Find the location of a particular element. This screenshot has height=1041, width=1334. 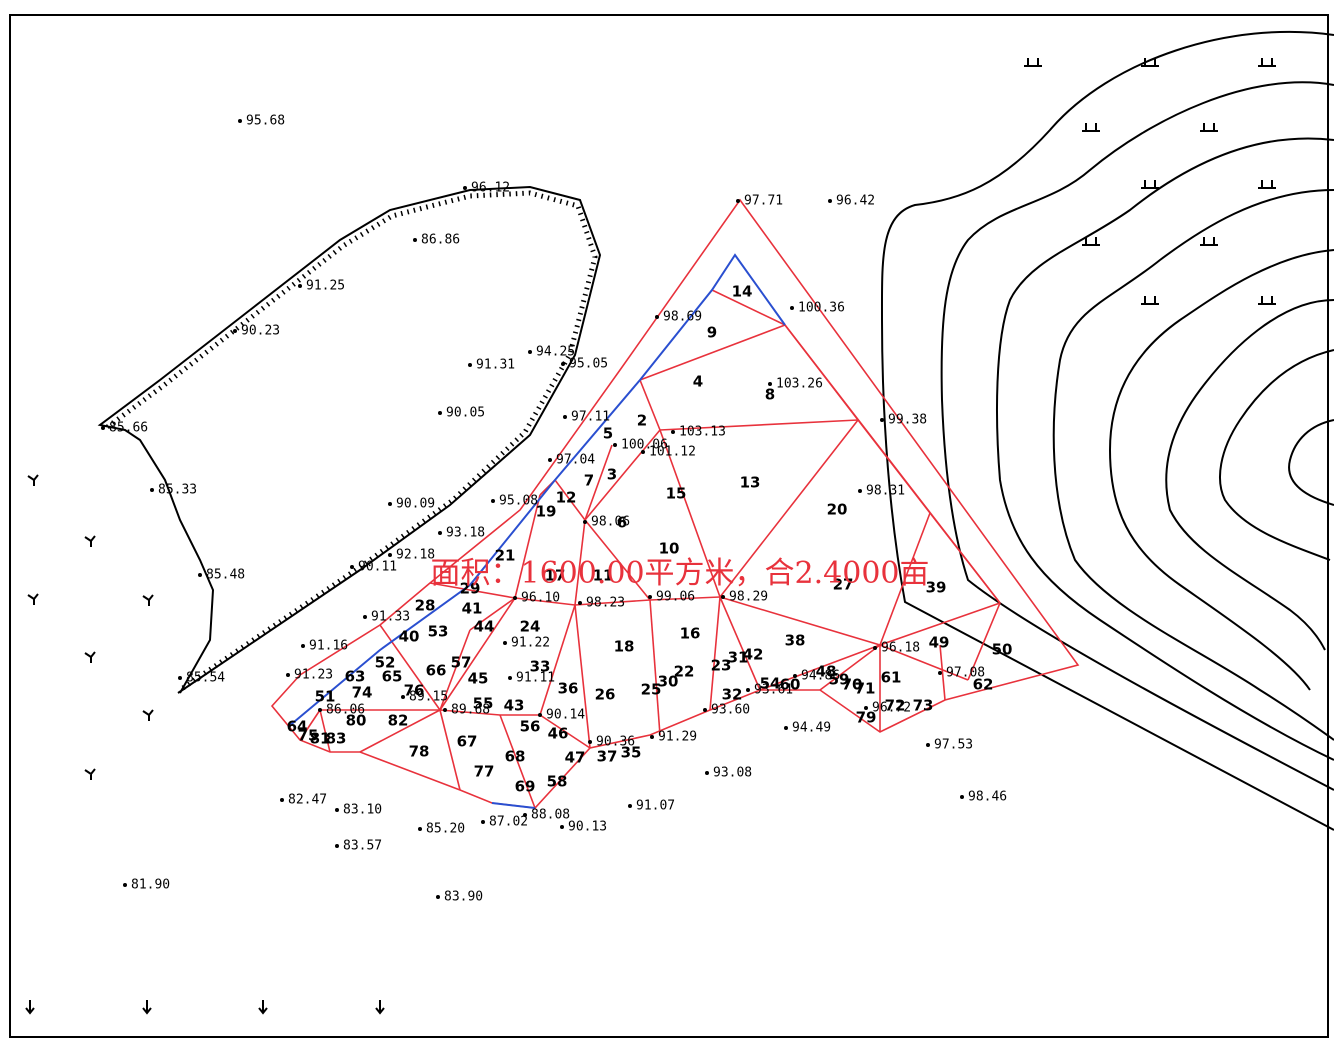

triangle-label: 30 is located at coordinates (668, 682).